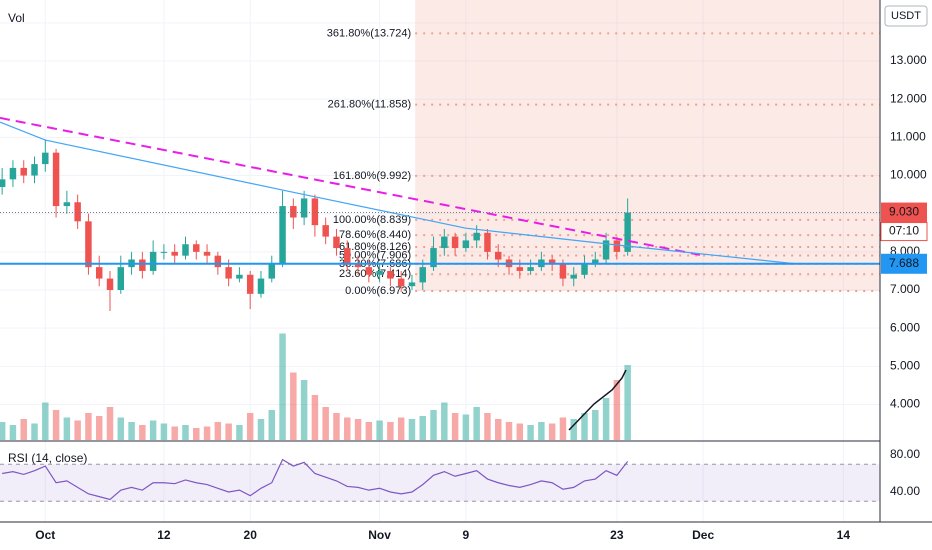  Describe the element at coordinates (905, 289) in the screenshot. I see `y-tick-label: 7.000` at that location.